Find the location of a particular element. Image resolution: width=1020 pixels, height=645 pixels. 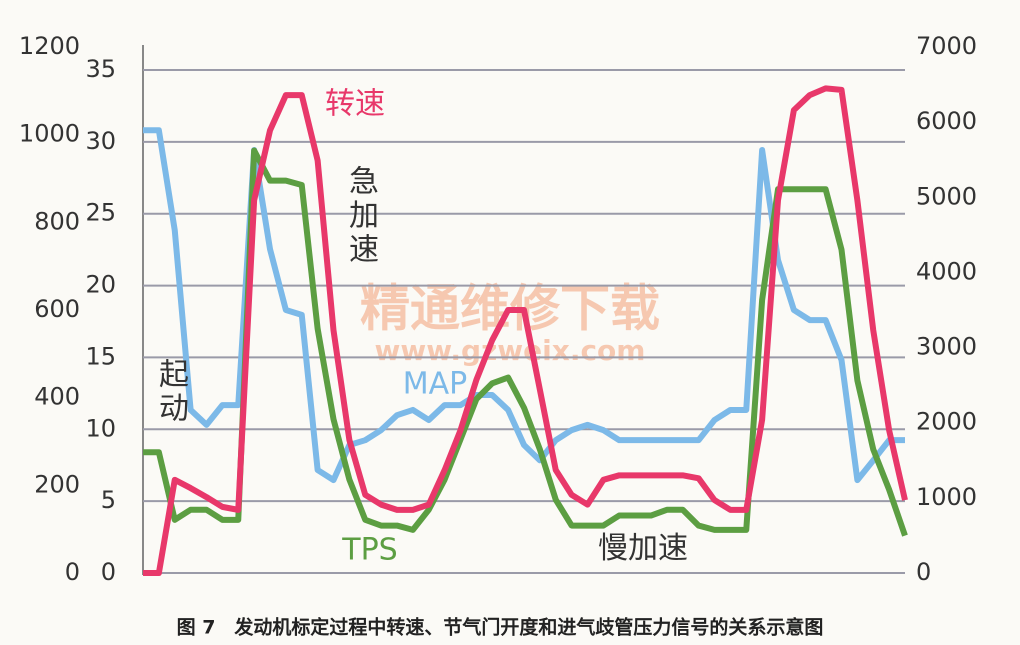

y2-tick-label: 0 is located at coordinates (923, 572).